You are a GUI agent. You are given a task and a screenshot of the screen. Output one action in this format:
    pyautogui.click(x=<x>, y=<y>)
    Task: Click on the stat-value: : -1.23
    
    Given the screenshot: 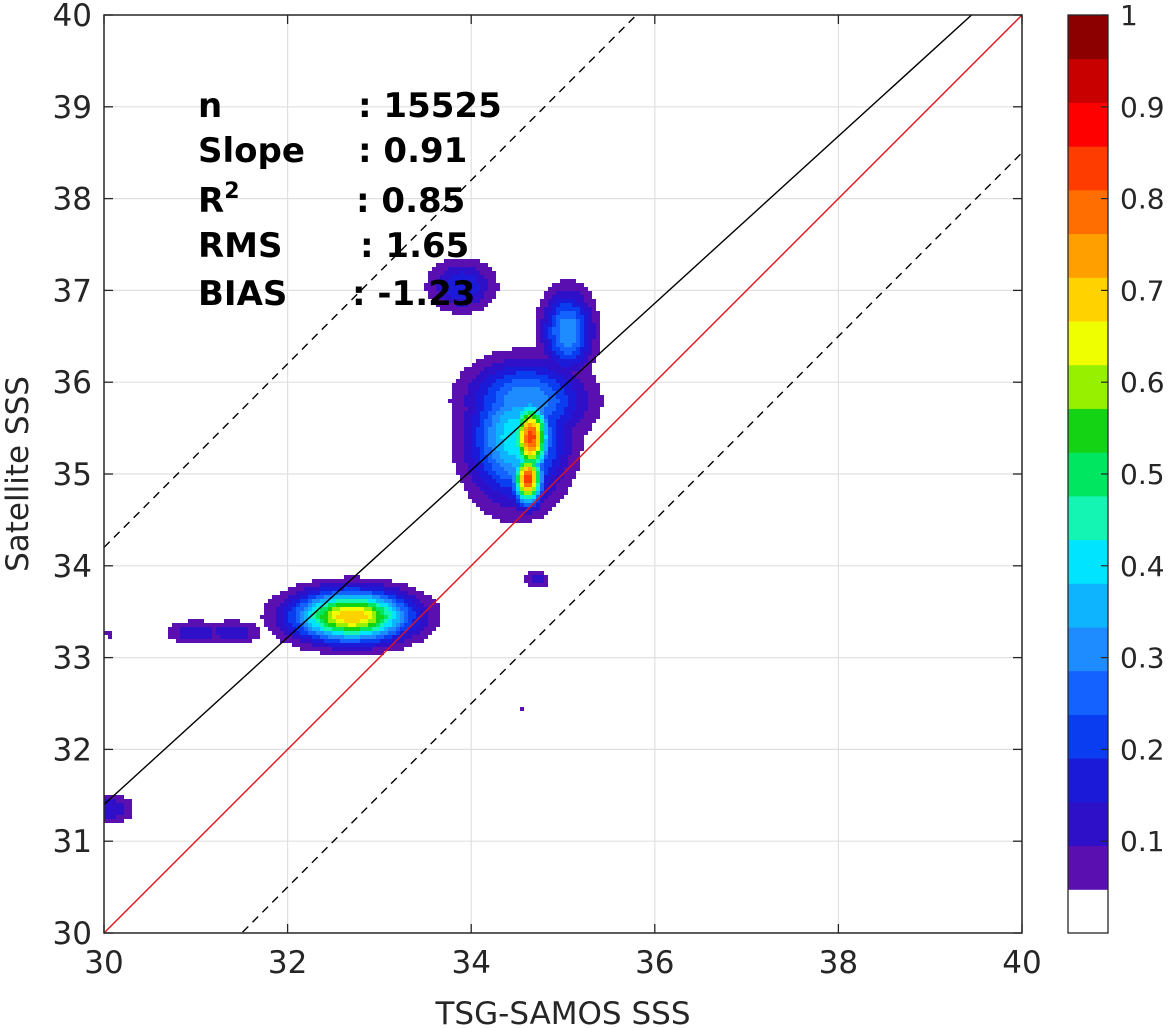 What is the action you would take?
    pyautogui.click(x=413, y=294)
    